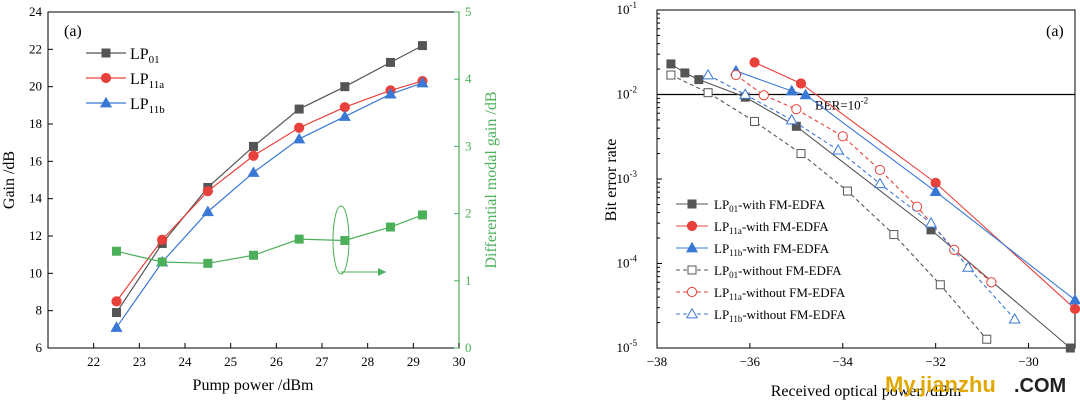 The height and width of the screenshot is (406, 1080). Describe the element at coordinates (35, 272) in the screenshot. I see `gain-y-tick-label: 10` at that location.